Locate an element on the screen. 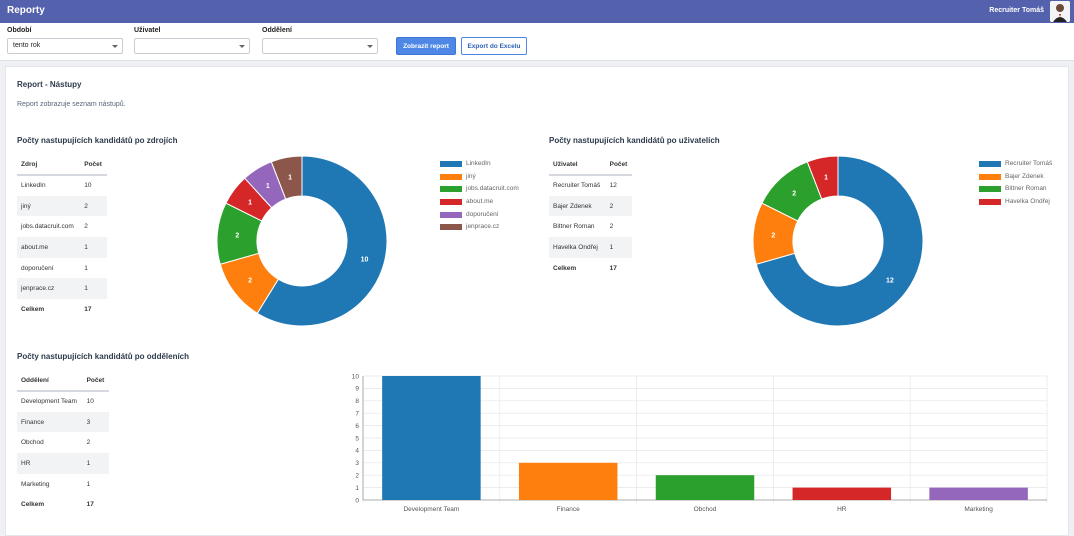  user-avatar-icon is located at coordinates (1060, 11).